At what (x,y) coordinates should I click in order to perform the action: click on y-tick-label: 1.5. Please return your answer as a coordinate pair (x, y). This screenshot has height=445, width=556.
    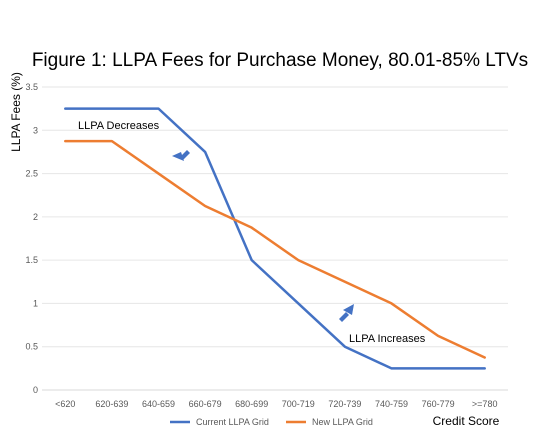
    Looking at the image, I should click on (31, 260).